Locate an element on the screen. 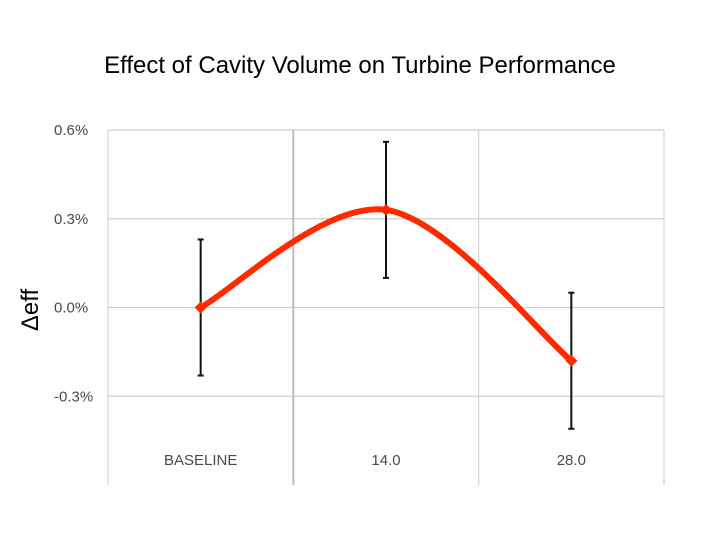  category-label: 28.0 is located at coordinates (571, 460).